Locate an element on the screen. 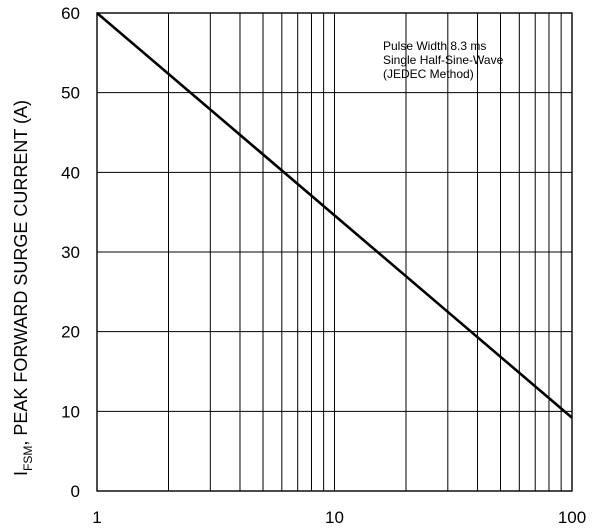 The width and height of the screenshot is (595, 528). annotation-line: Single Half-Sine-Wave is located at coordinates (443, 60).